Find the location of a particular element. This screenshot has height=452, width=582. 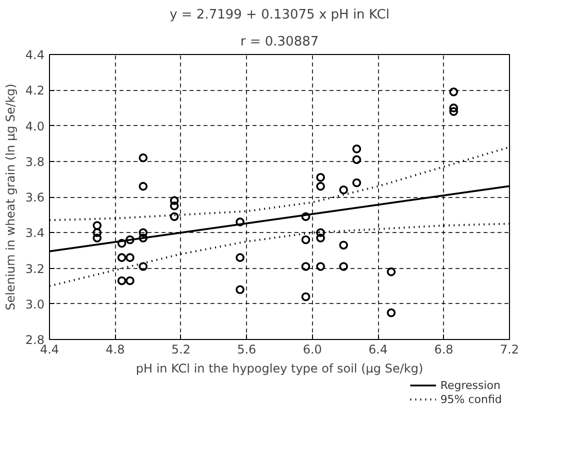

x-tick-label: 4.4 is located at coordinates (50, 349).